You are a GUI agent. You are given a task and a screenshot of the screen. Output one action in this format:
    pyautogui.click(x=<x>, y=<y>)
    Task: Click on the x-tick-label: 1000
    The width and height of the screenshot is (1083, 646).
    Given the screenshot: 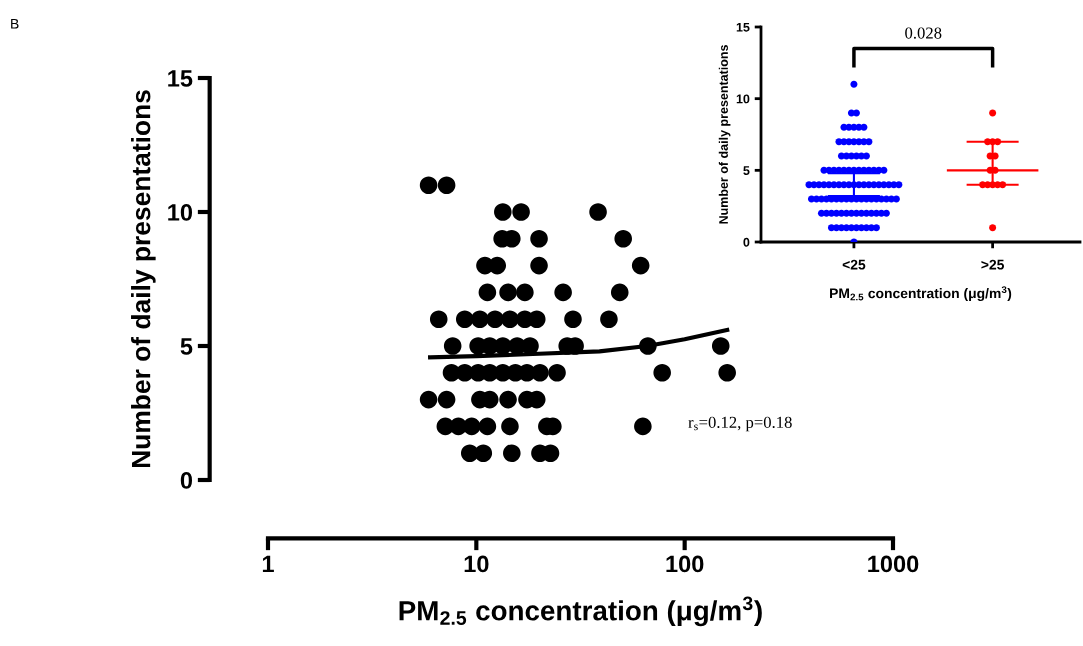 What is the action you would take?
    pyautogui.click(x=893, y=564)
    